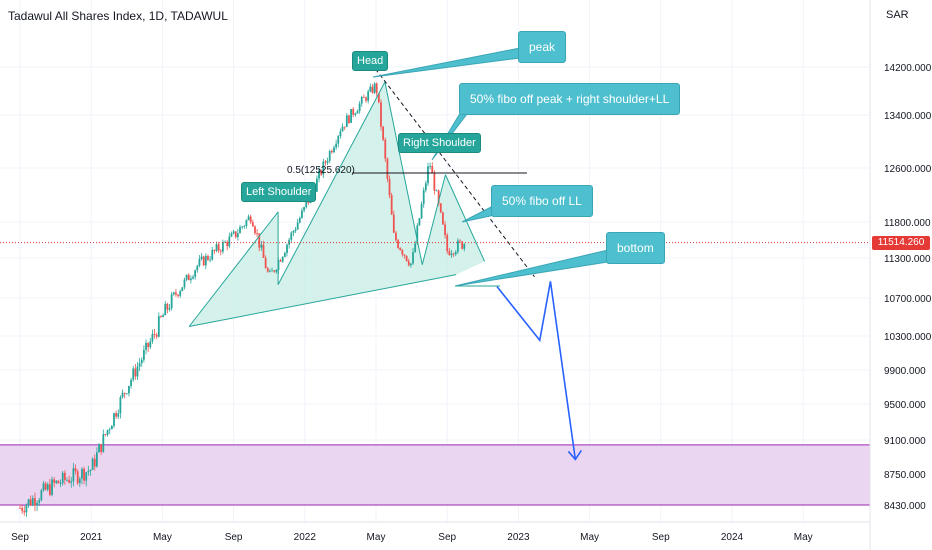 This screenshot has width=932, height=550. I want to click on y-tick-label: 10300.000, so click(908, 337).